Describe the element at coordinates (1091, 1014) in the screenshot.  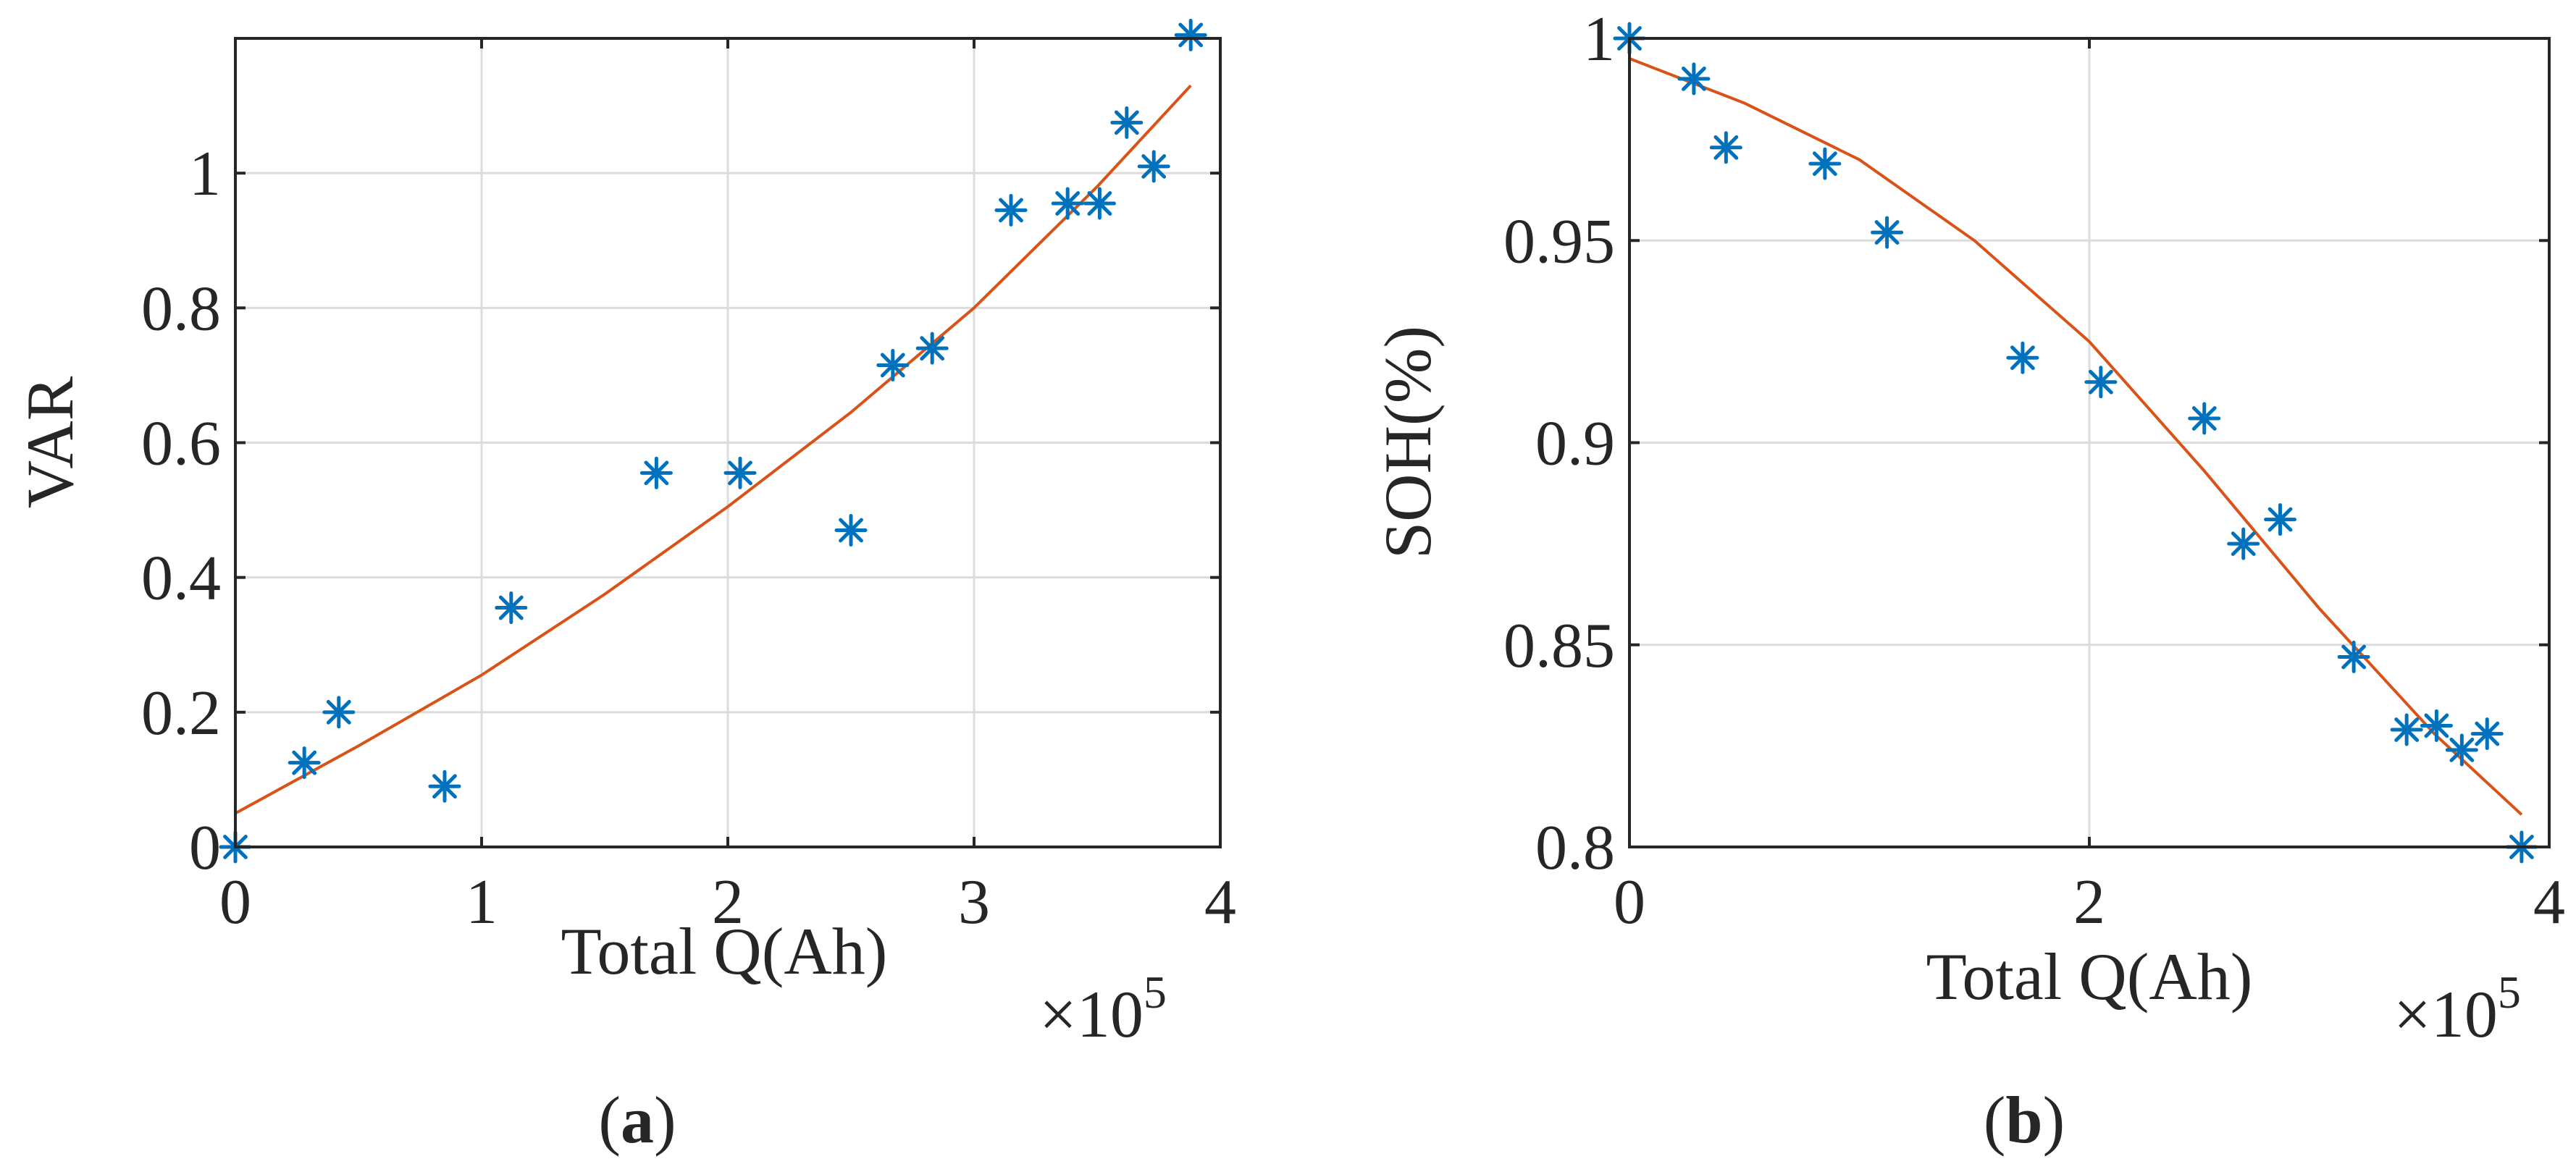
I see `panel-a-multiplier-base: ×10` at that location.